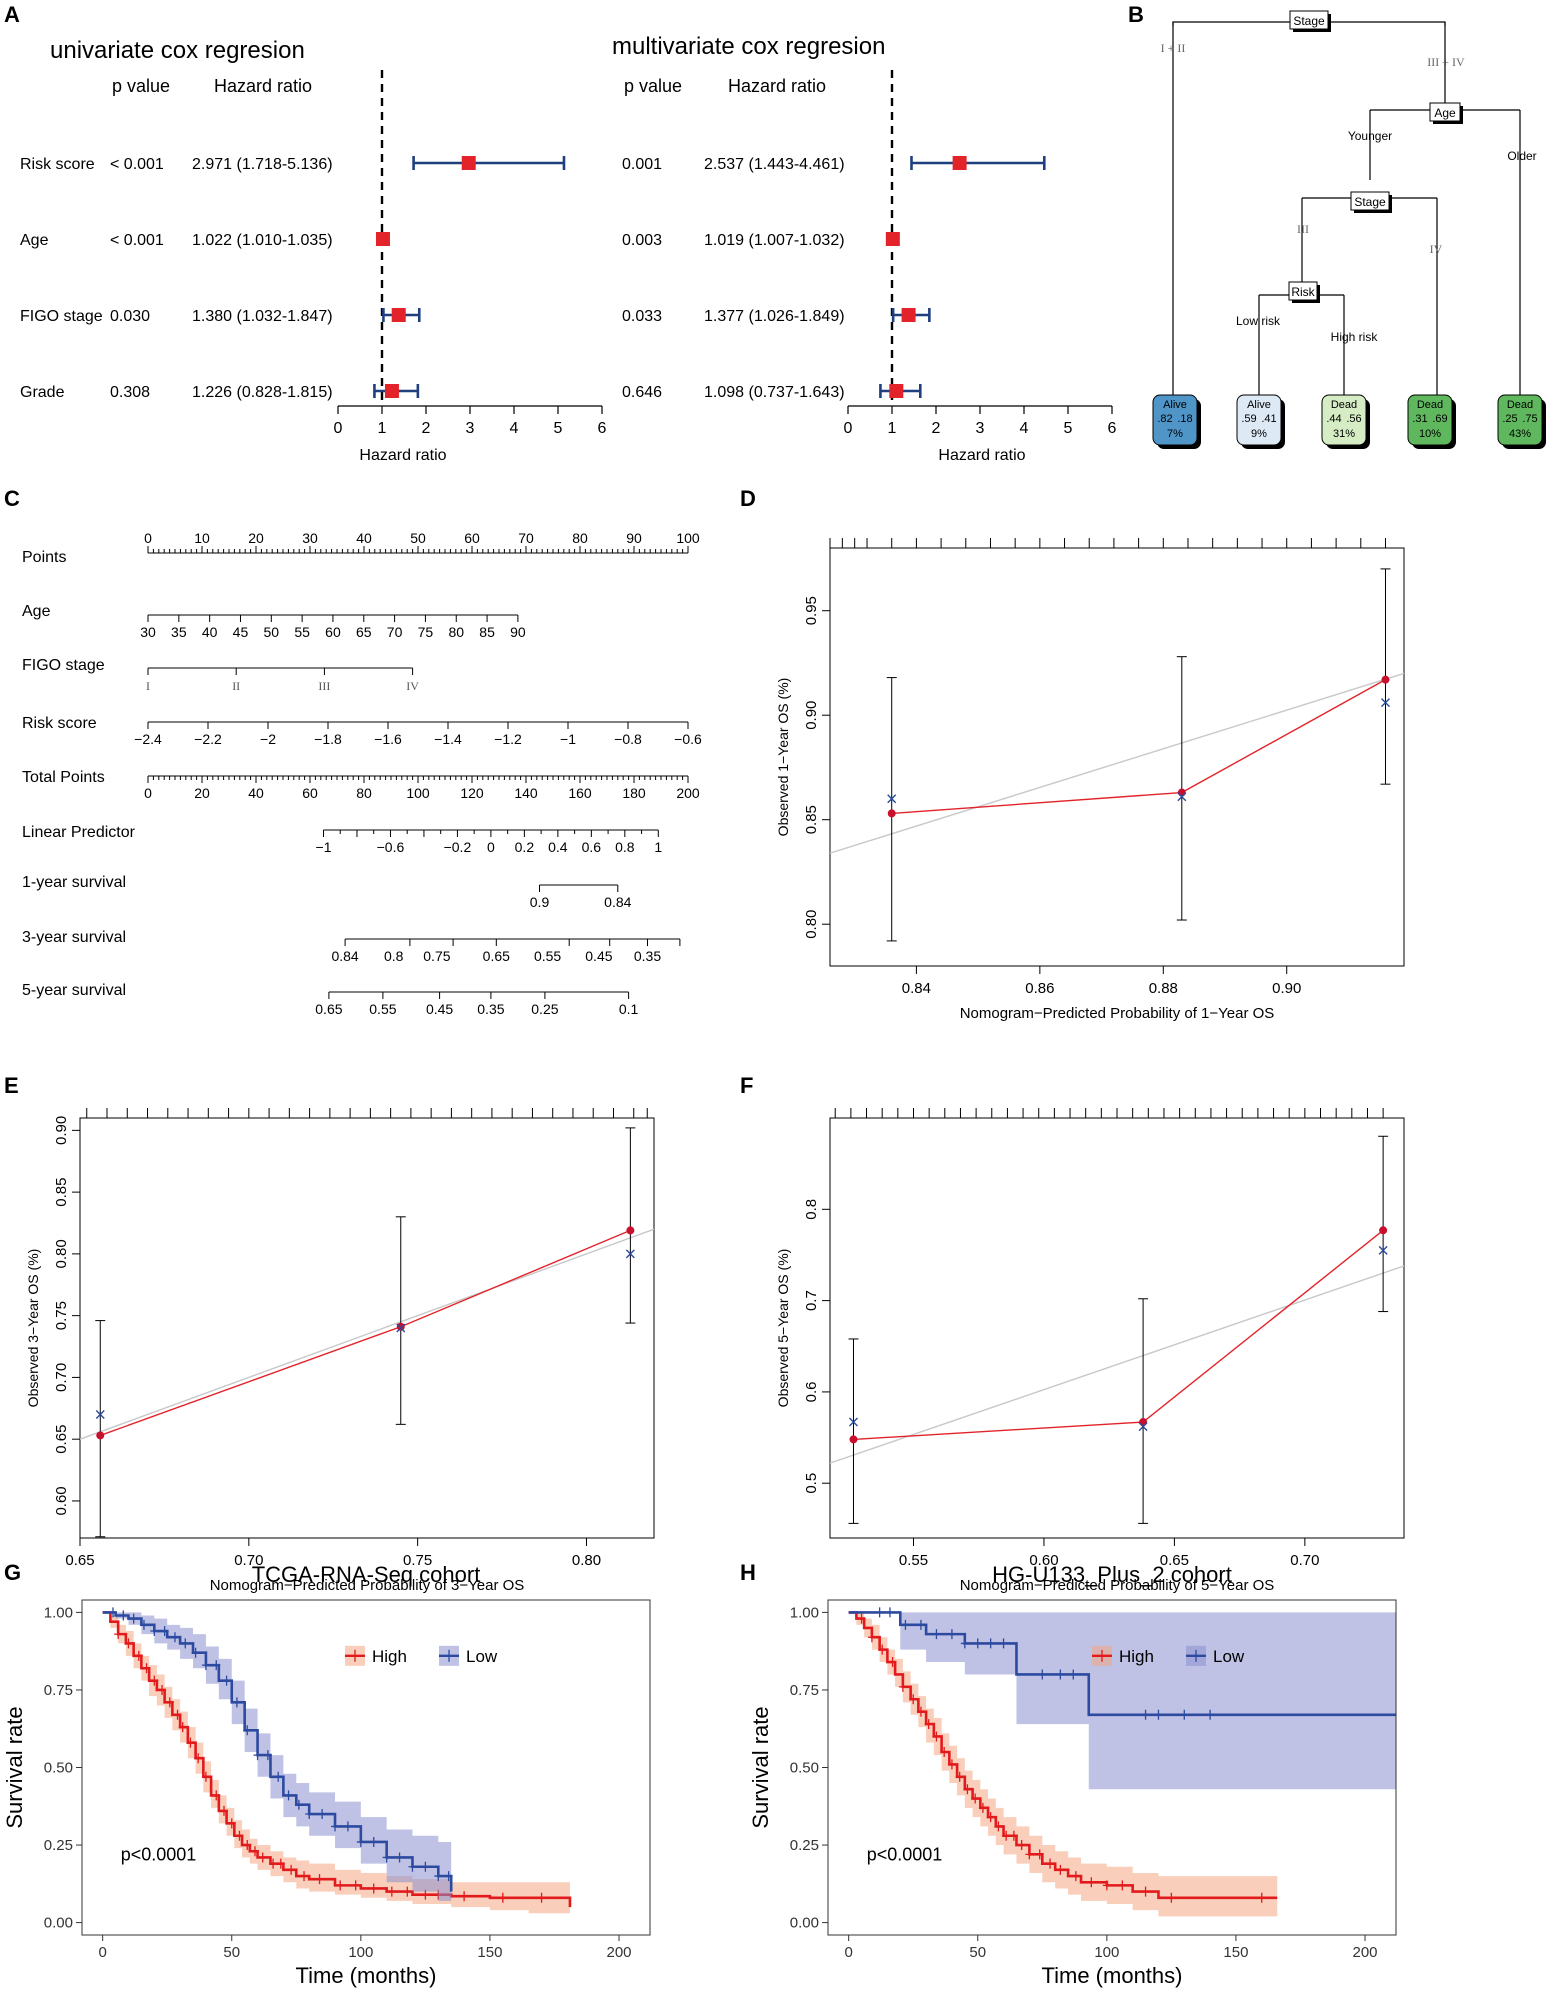  I want to click on multivariate-x-tick-label: 4, so click(1024, 428).